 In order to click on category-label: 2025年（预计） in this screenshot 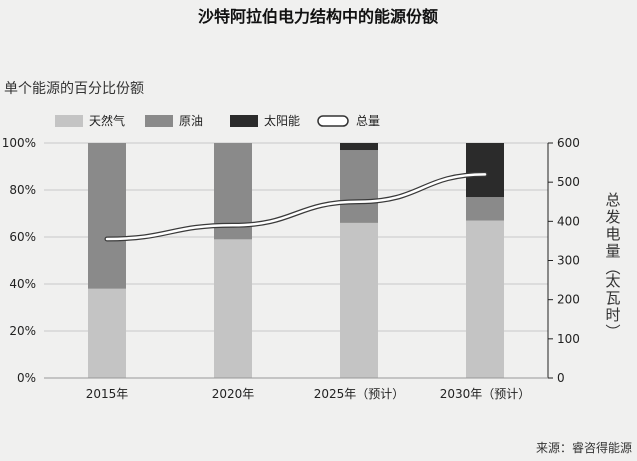, I will do `click(359, 394)`.